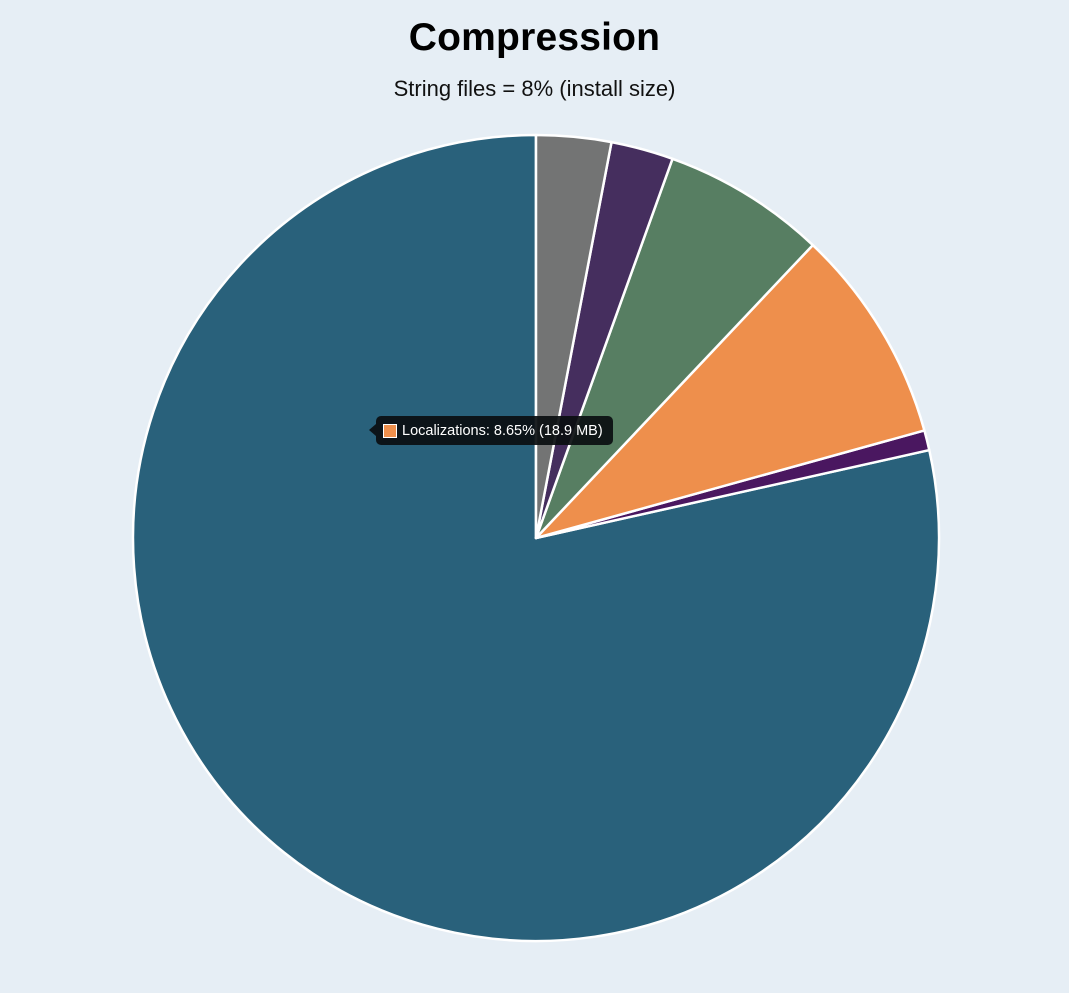  I want to click on tooltip-arrow, so click(372, 430).